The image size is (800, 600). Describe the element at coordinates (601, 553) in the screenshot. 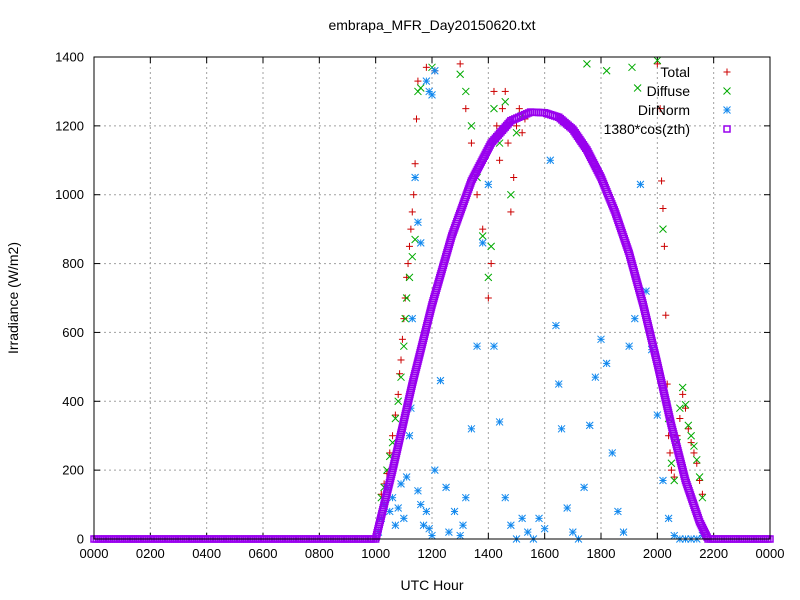

I see `x-tick-label: 1800` at that location.